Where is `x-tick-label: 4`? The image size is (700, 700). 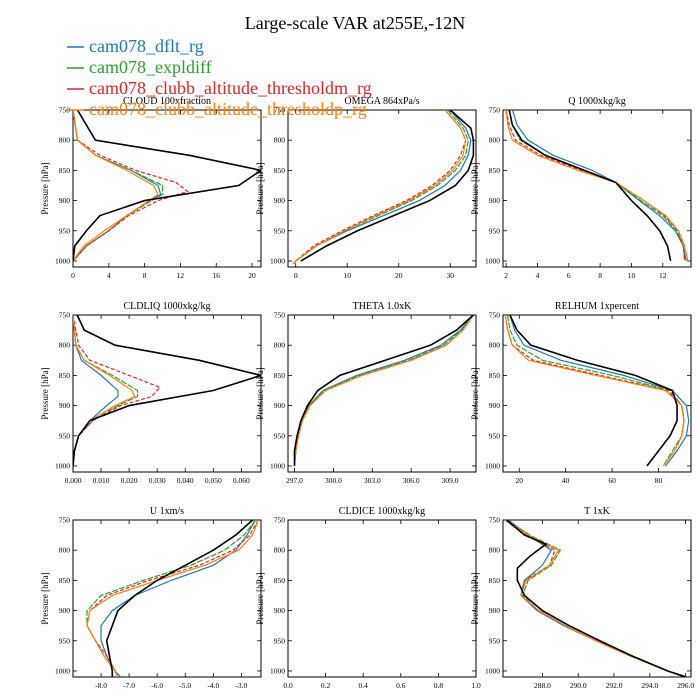
x-tick-label: 4 is located at coordinates (538, 275).